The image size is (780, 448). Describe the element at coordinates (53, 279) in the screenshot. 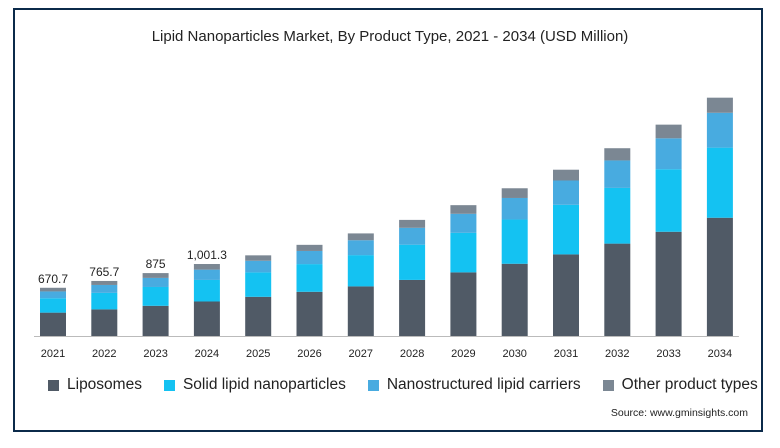

I see `data-label-2021: 670.7` at that location.